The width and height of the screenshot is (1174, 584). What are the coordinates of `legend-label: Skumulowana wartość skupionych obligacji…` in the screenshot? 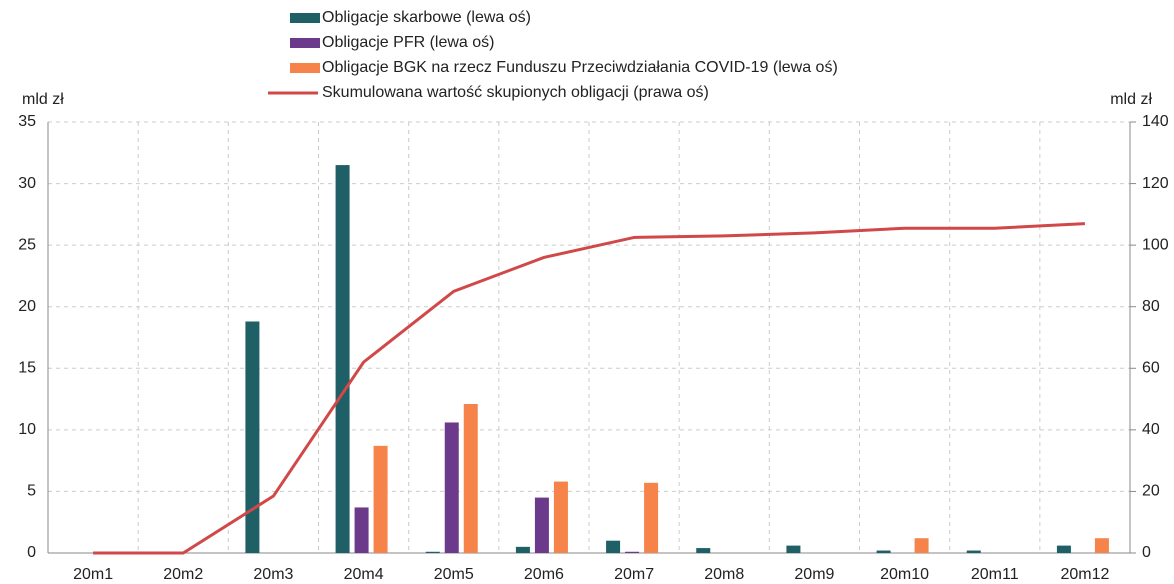 It's located at (515, 92).